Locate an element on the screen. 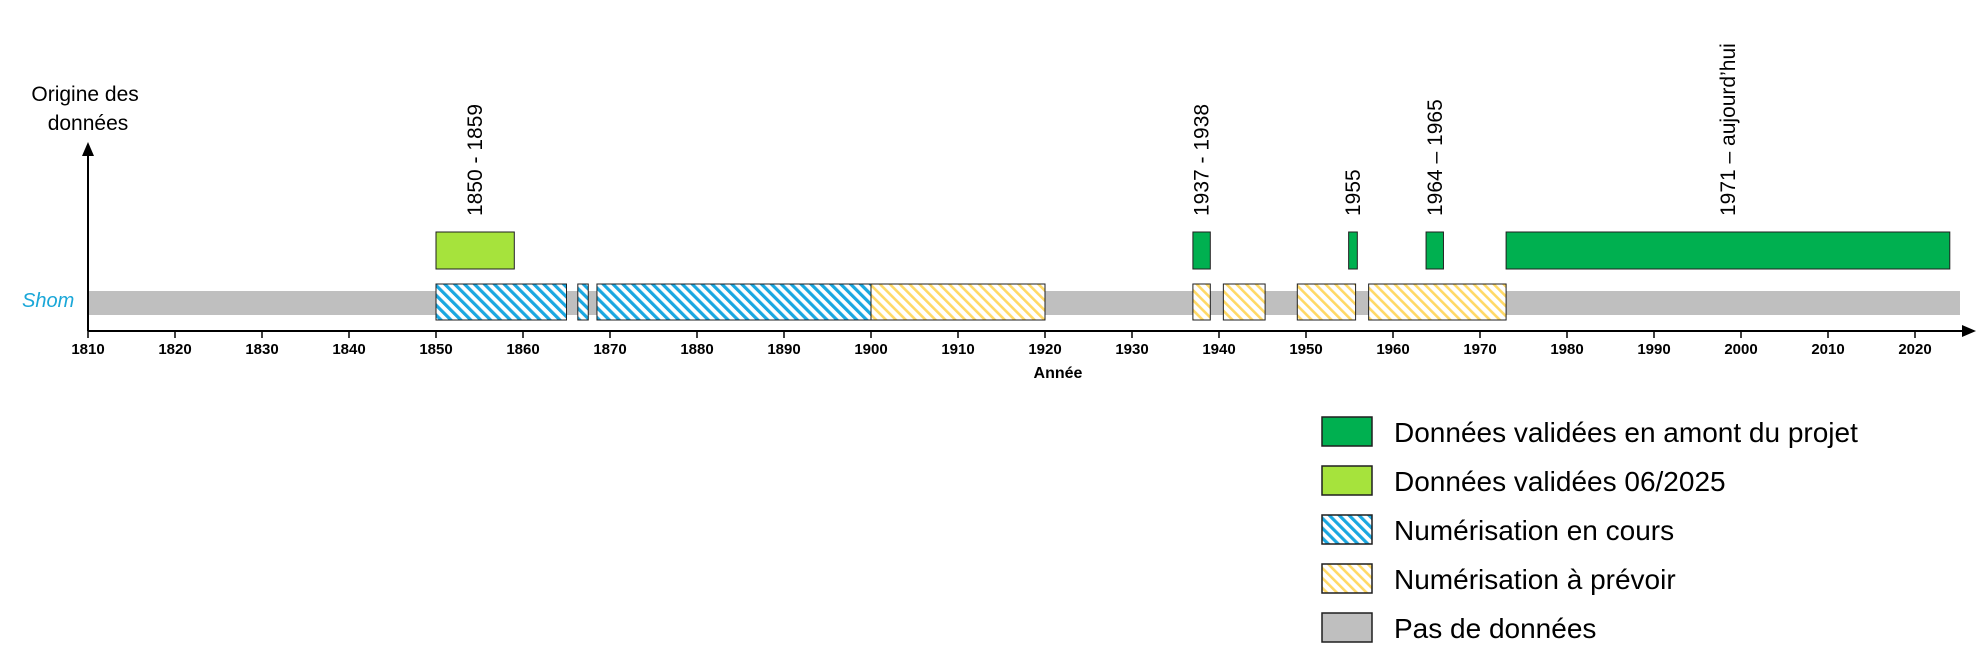  tick-label-1920: 1920 is located at coordinates (1044, 349).